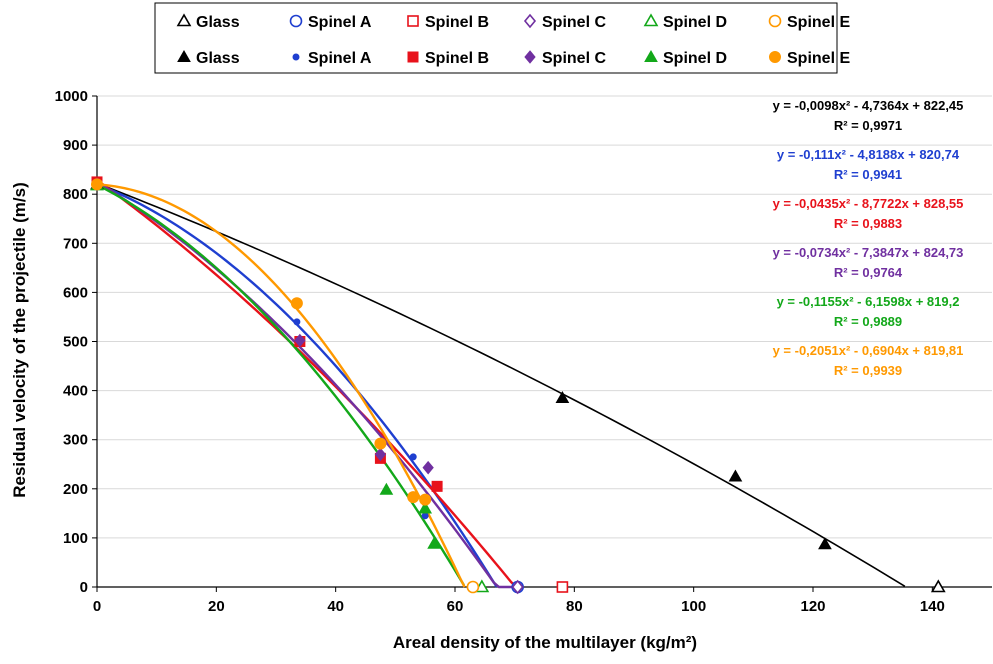 The image size is (993, 664). I want to click on equation-spinel-e: y = -0,2051x² - 0,6904x + 819,81, so click(868, 350).